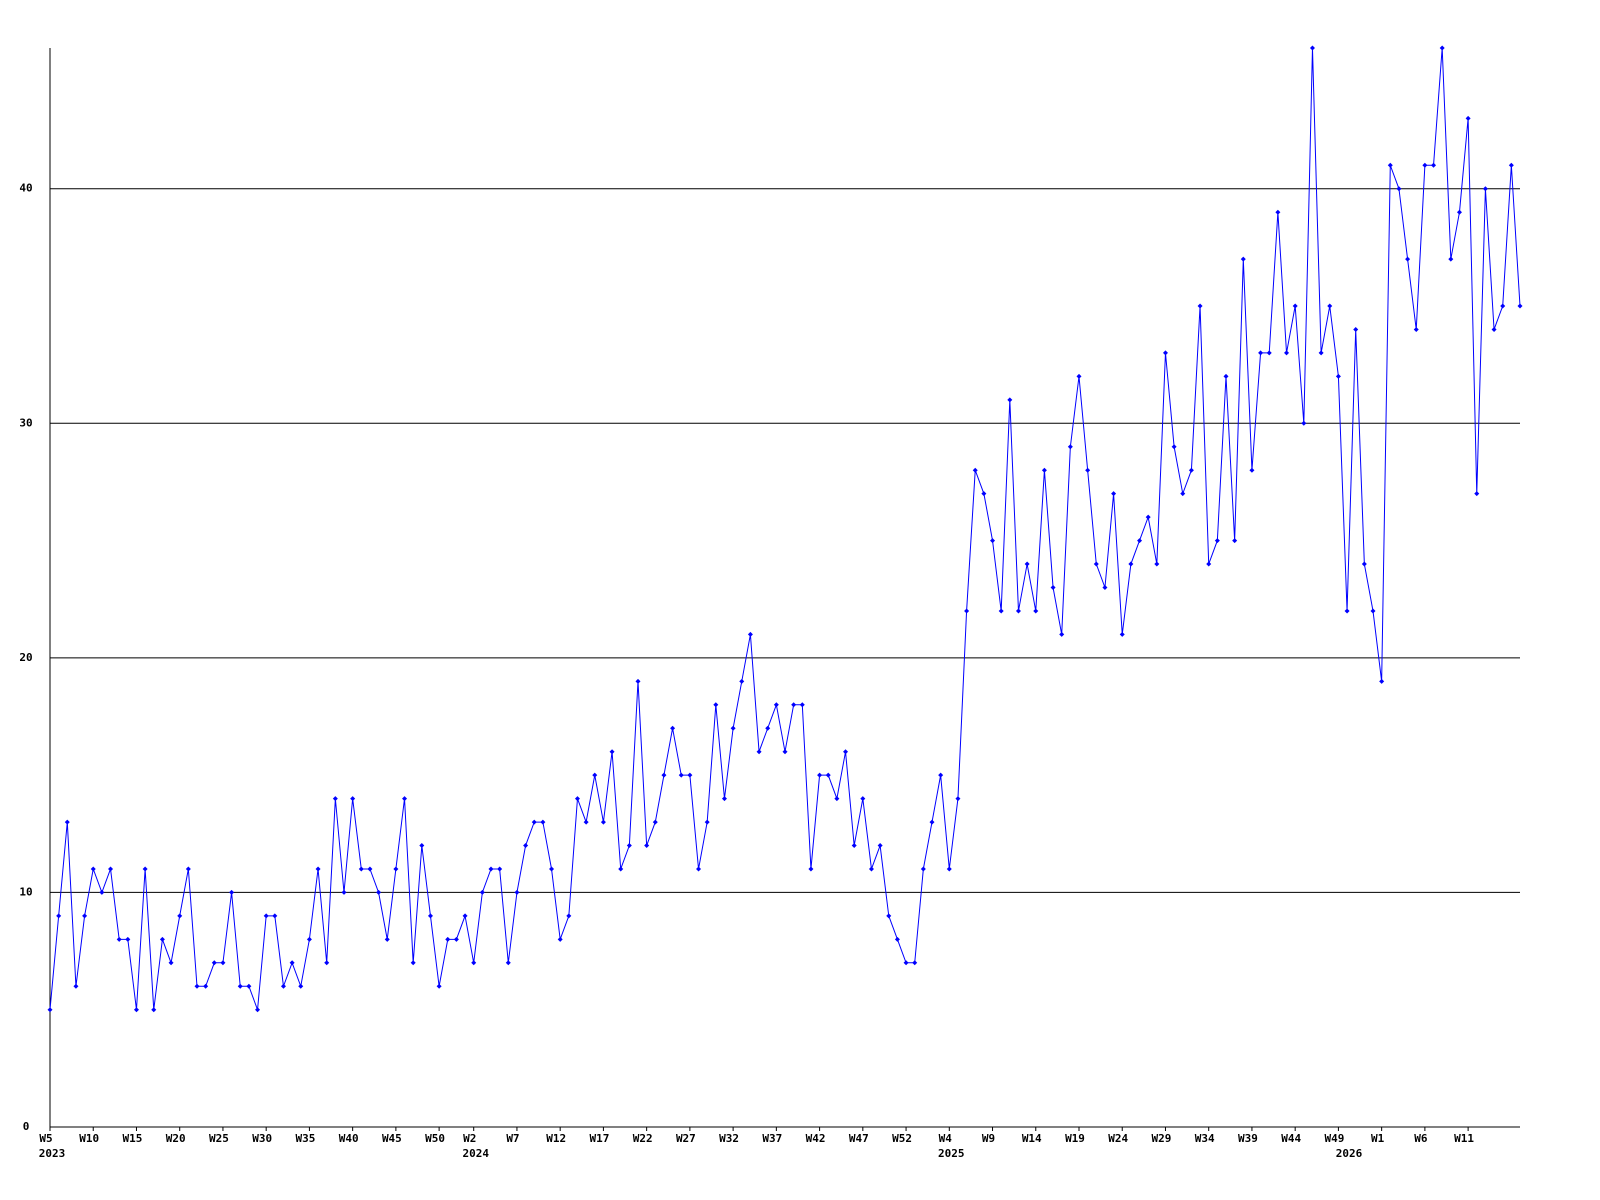  What do you see at coordinates (988, 1138) in the screenshot?
I see `x-tick-label: W9` at bounding box center [988, 1138].